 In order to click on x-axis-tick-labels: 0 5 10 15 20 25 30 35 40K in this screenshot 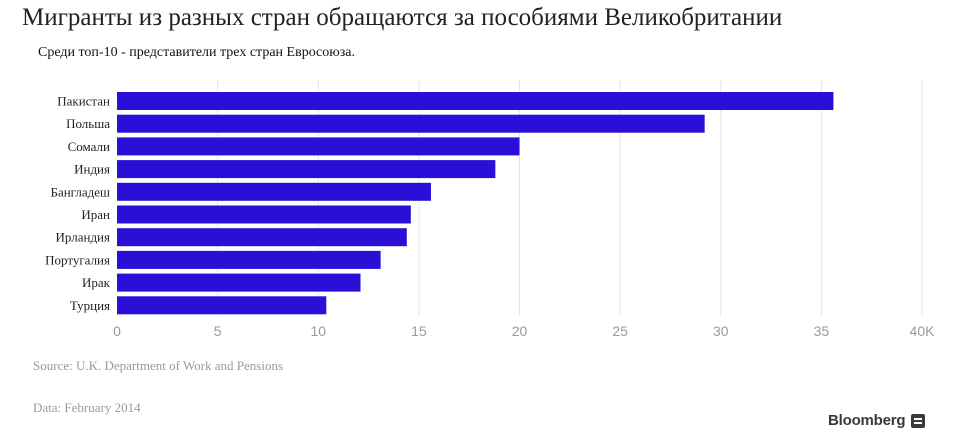, I will do `click(524, 331)`.